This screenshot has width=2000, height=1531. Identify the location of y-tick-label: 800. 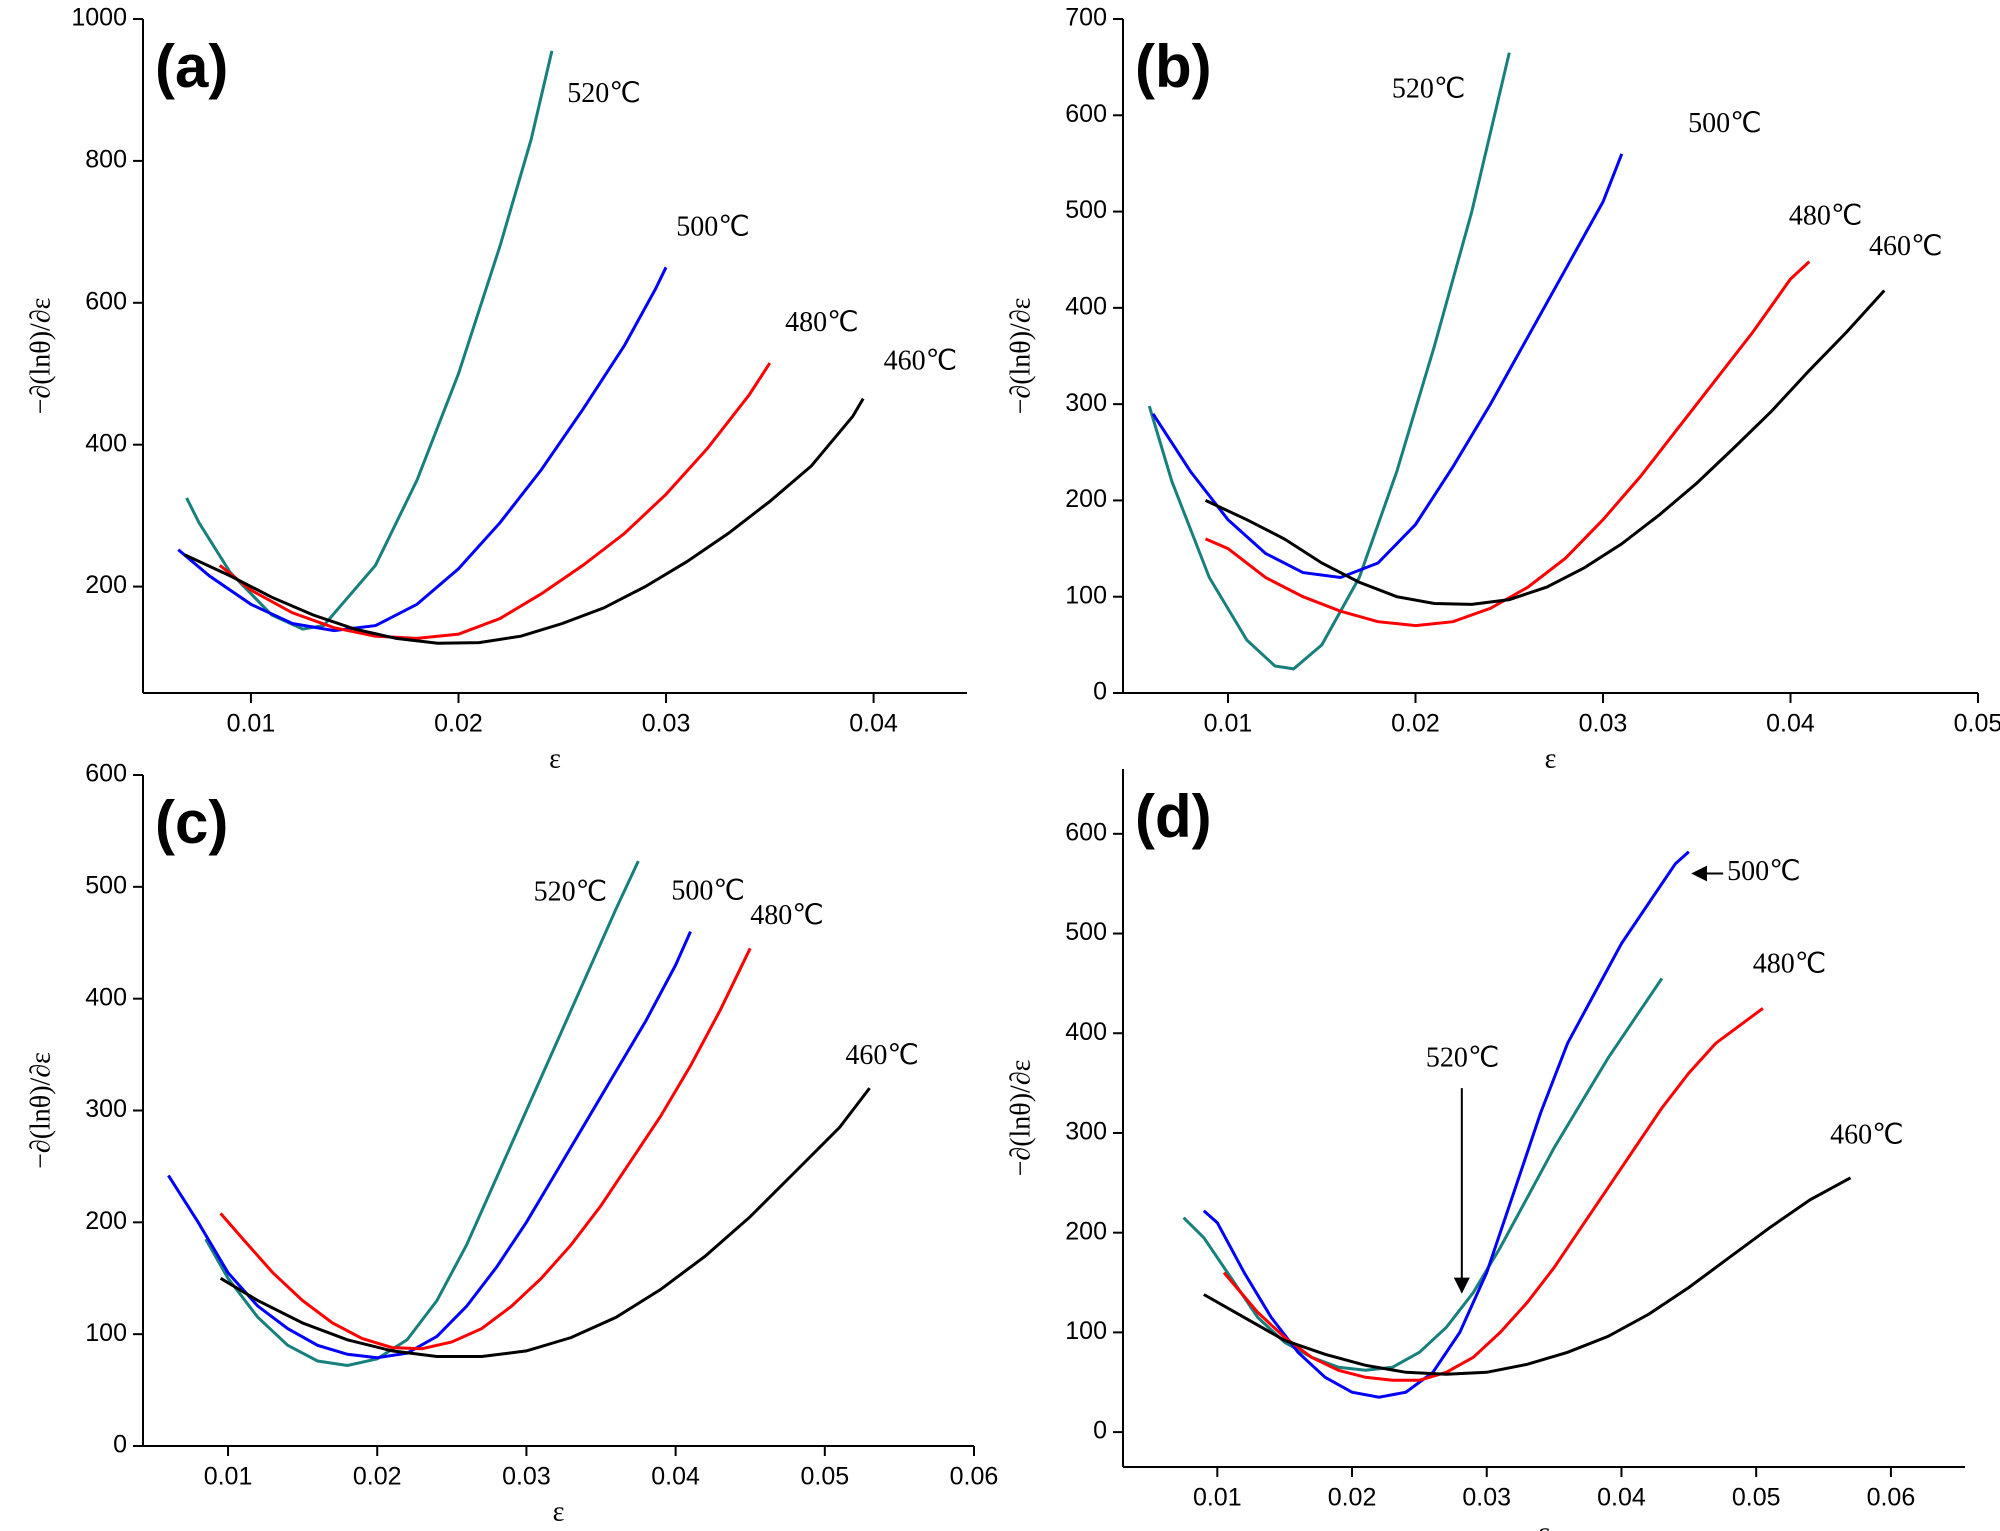
(106, 160).